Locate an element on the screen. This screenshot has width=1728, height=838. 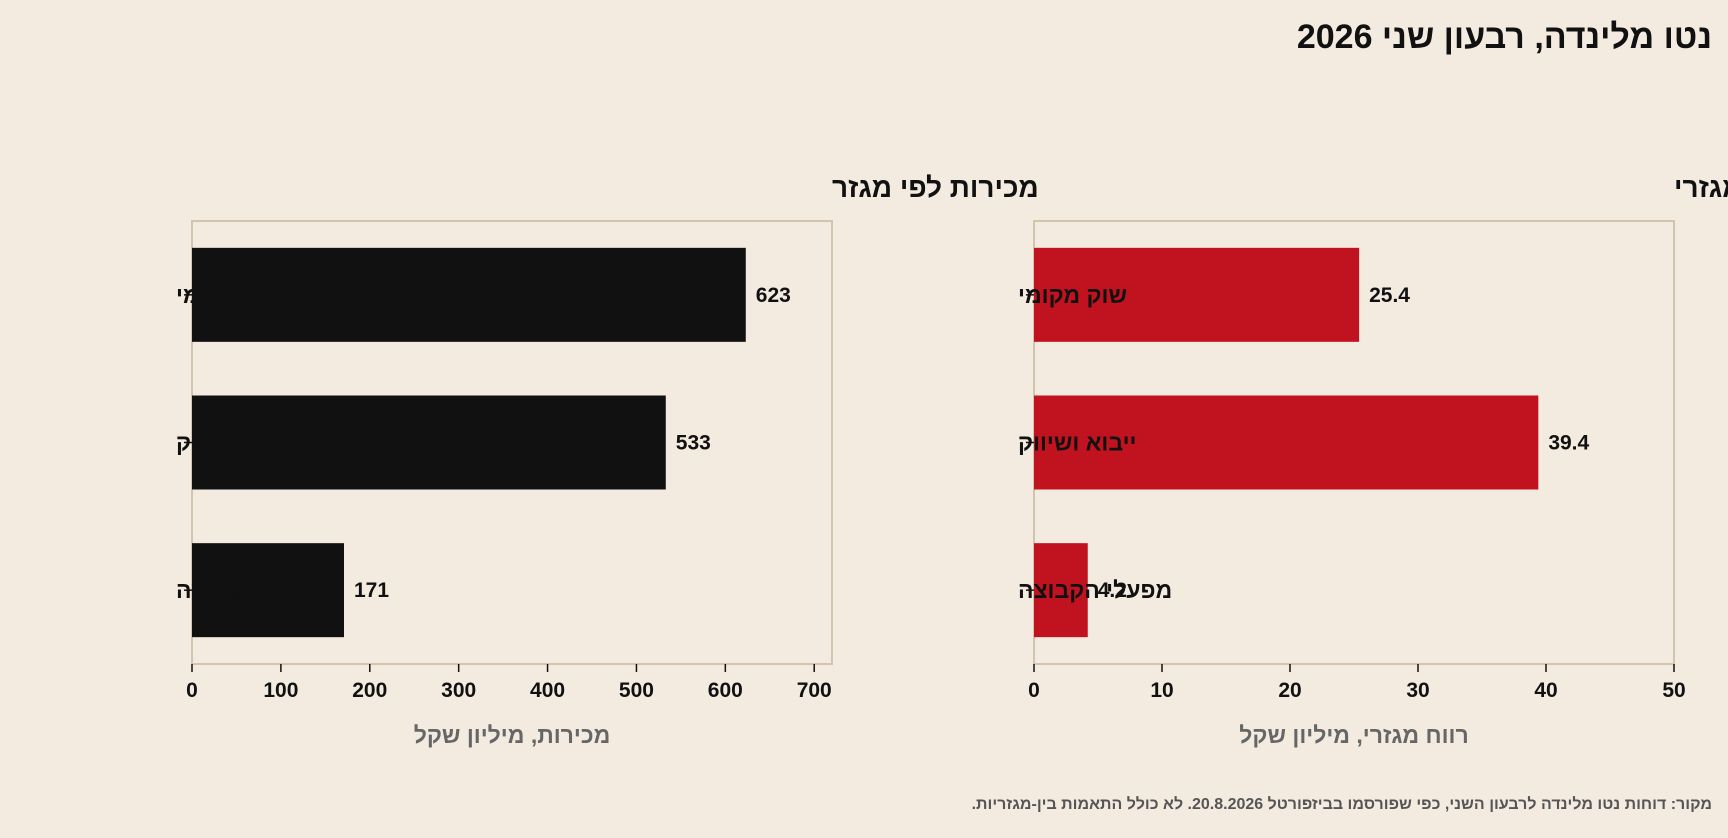
sales-x-tick-label: 100 is located at coordinates (280, 690).